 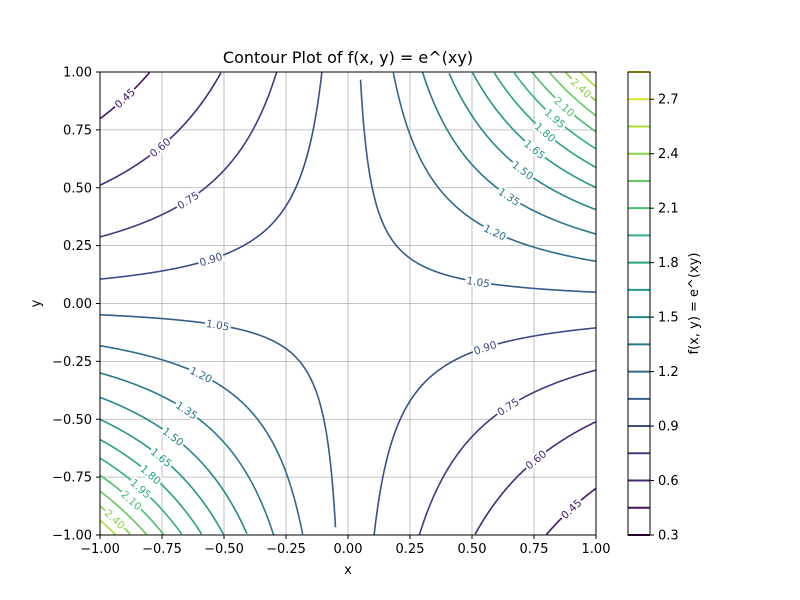 What do you see at coordinates (72, 478) in the screenshot?
I see `y-tick-label: −0.75` at bounding box center [72, 478].